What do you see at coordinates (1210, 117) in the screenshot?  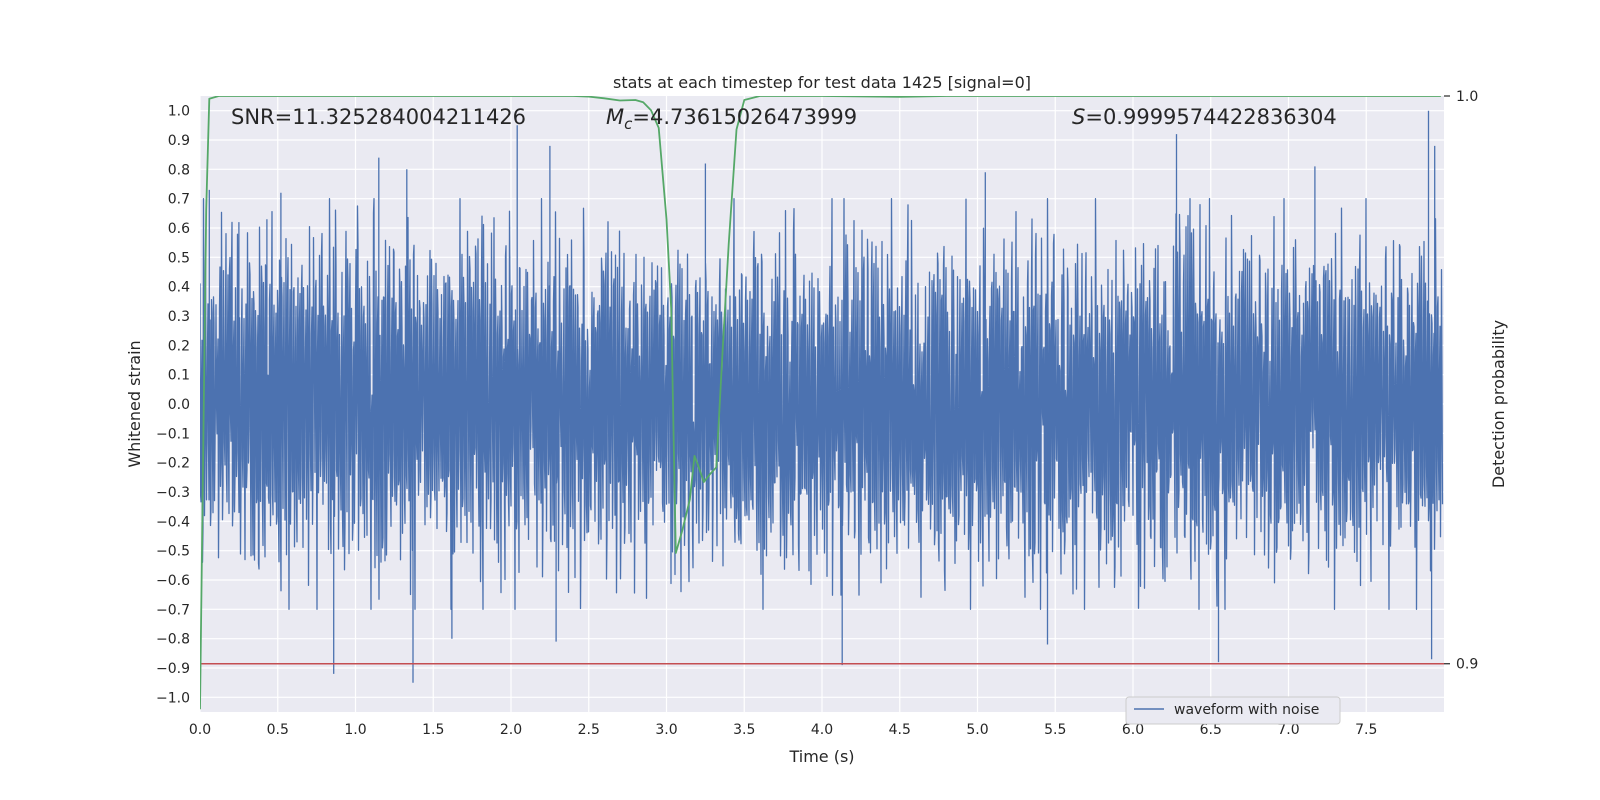 I see `score-value: =0.9999574422836304` at bounding box center [1210, 117].